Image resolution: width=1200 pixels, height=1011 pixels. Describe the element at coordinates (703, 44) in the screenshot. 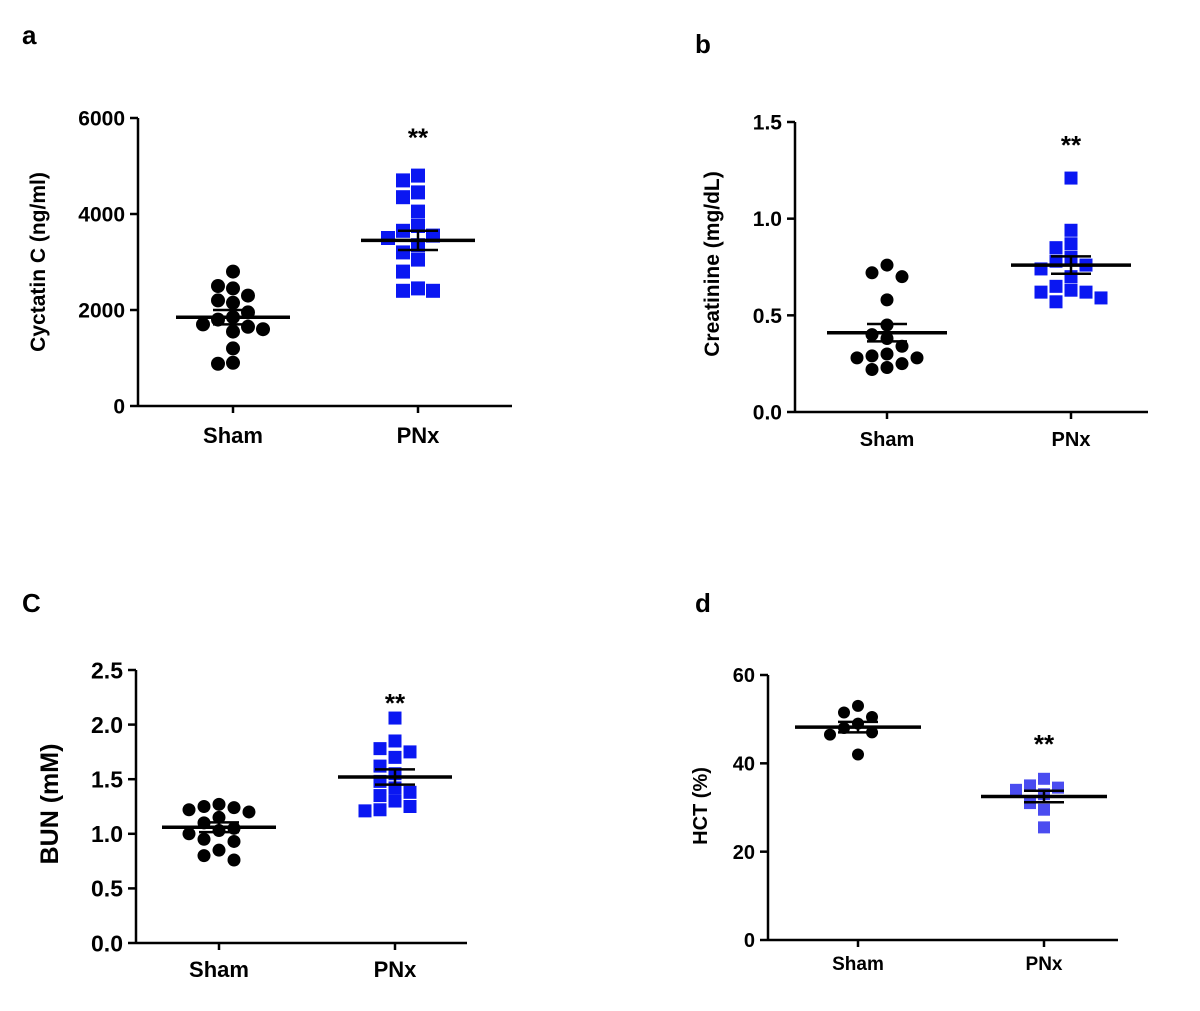

I see `panel-b-letter: b` at that location.